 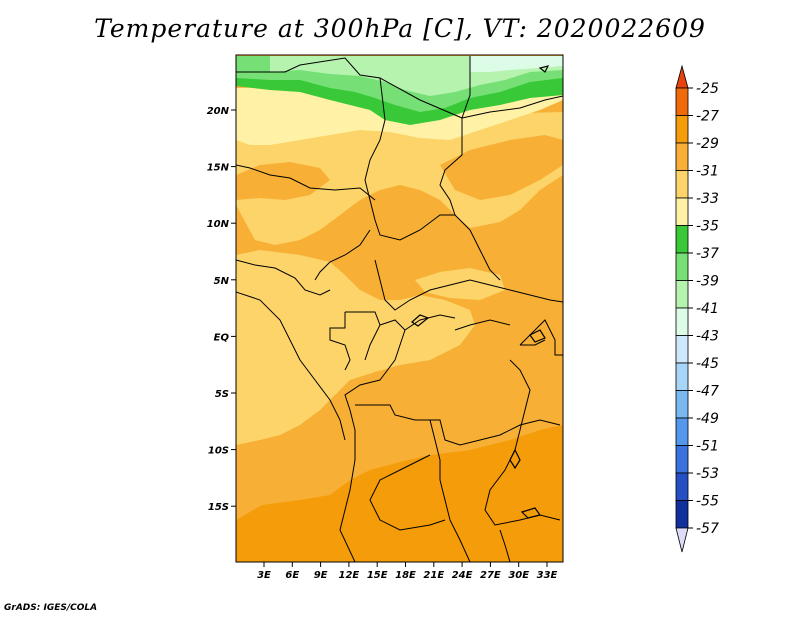 What do you see at coordinates (218, 507) in the screenshot?
I see `lat-tick-label: 15S` at bounding box center [218, 507].